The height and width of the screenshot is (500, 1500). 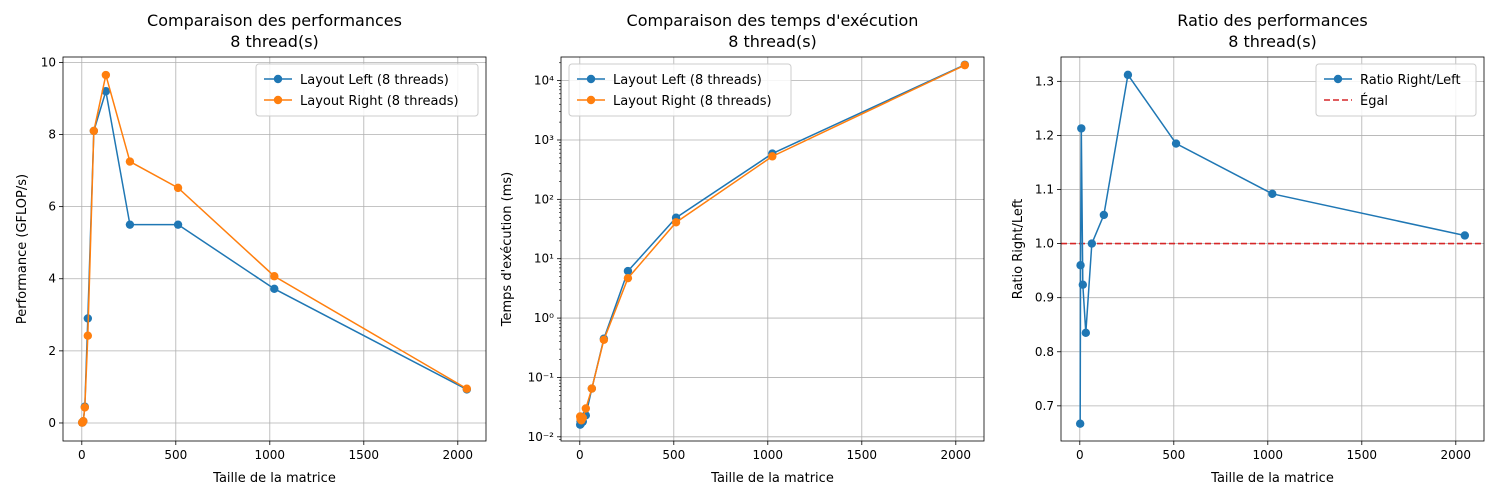 I want to click on legend-label: Égal, so click(x=1374, y=101).